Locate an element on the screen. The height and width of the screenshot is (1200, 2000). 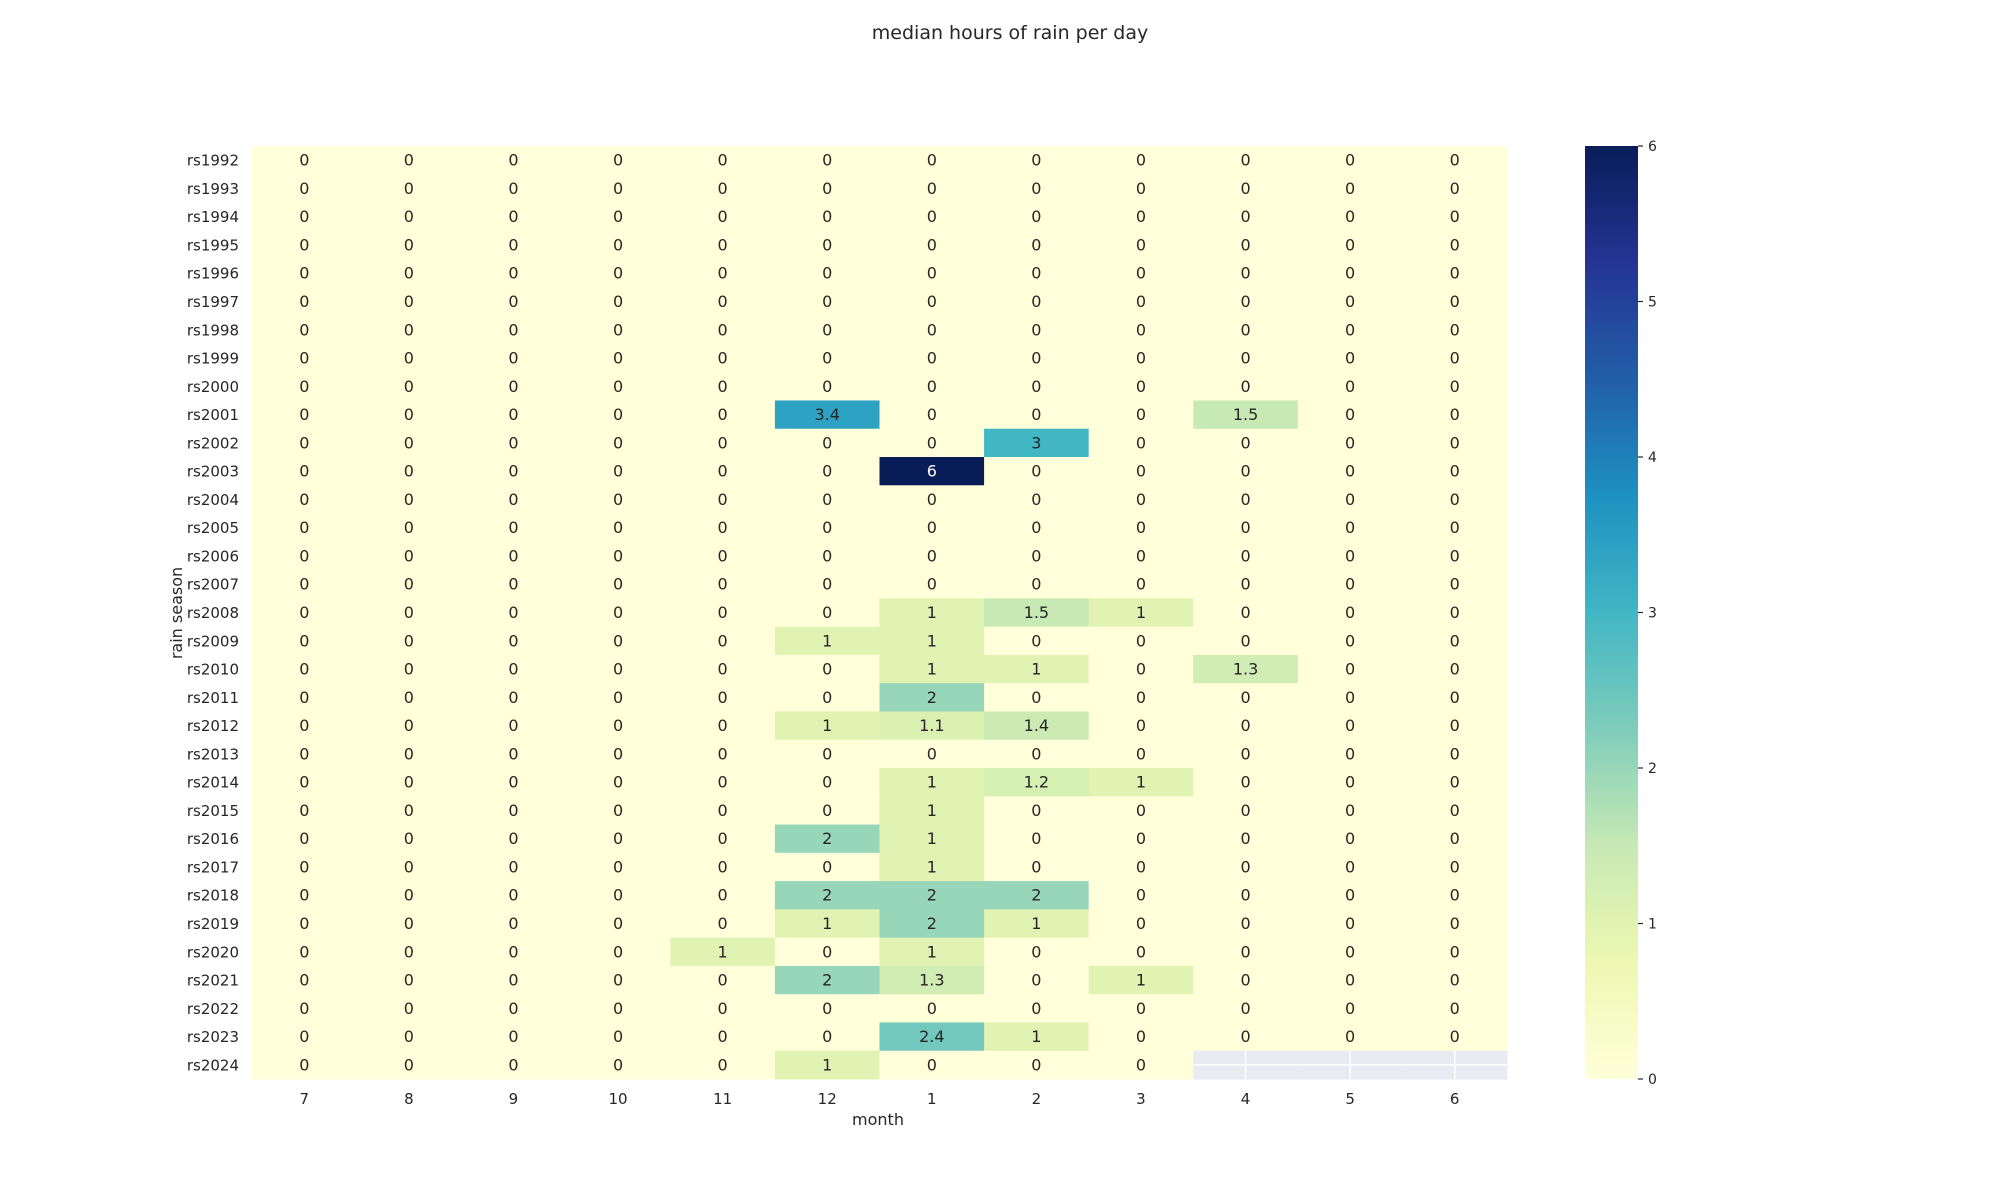
x-tick-label: 2 is located at coordinates (1037, 1099).